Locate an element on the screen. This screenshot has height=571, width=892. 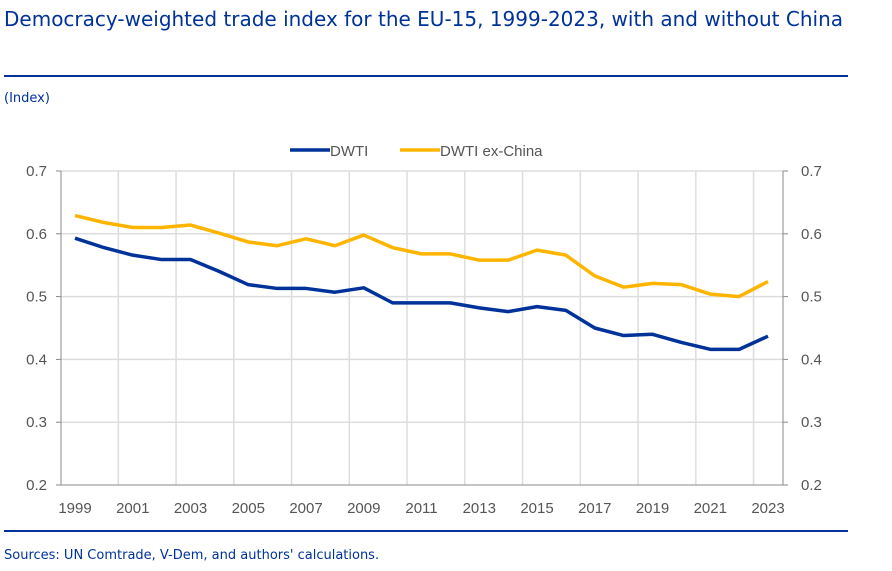
y-tick-label: 0.7 is located at coordinates (36, 171).